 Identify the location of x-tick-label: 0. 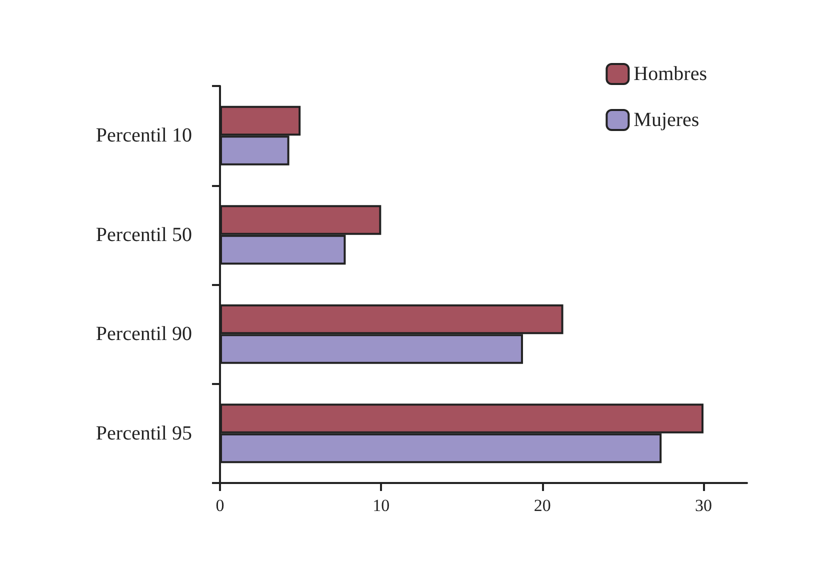
(220, 505).